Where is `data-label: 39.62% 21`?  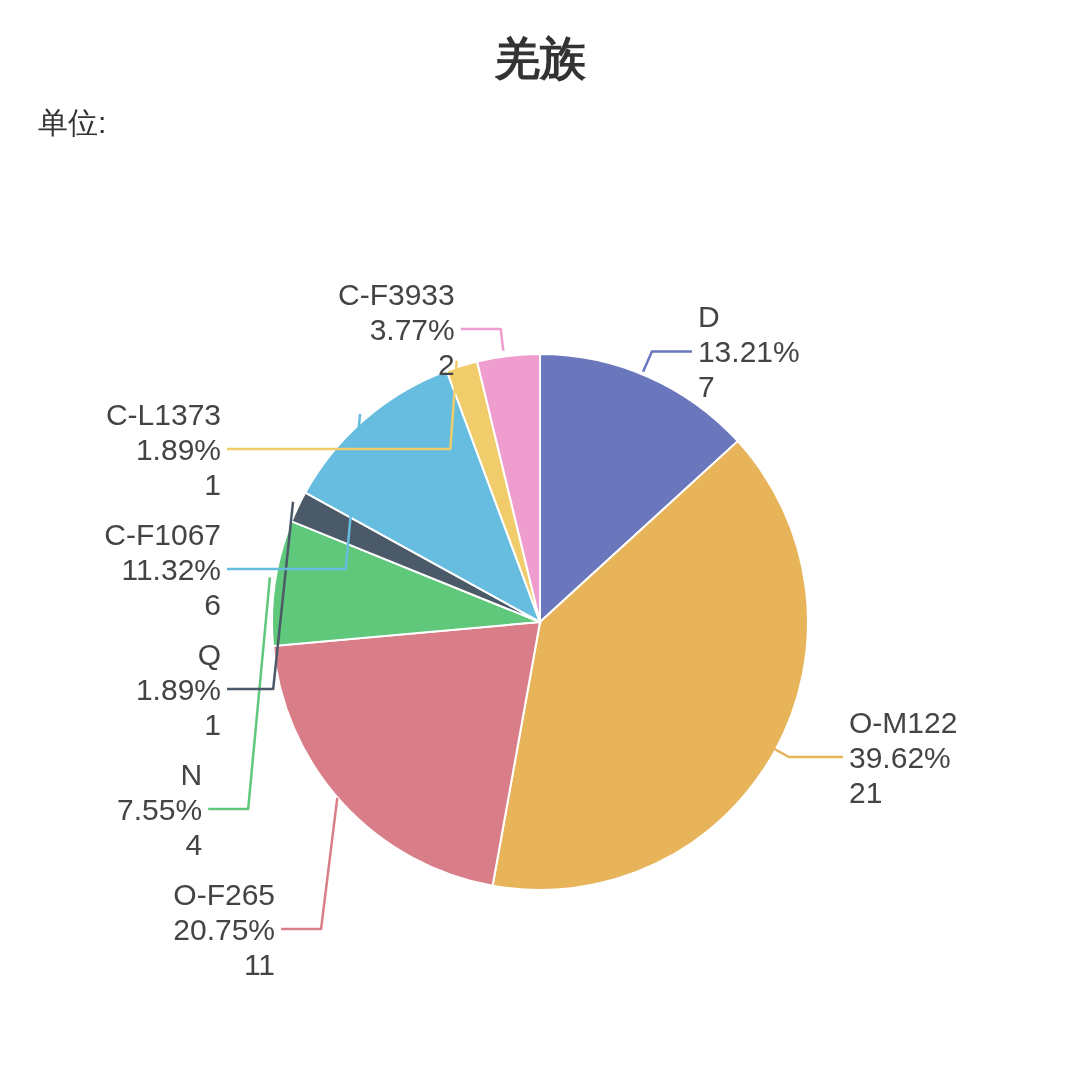 data-label: 39.62% 21 is located at coordinates (900, 774).